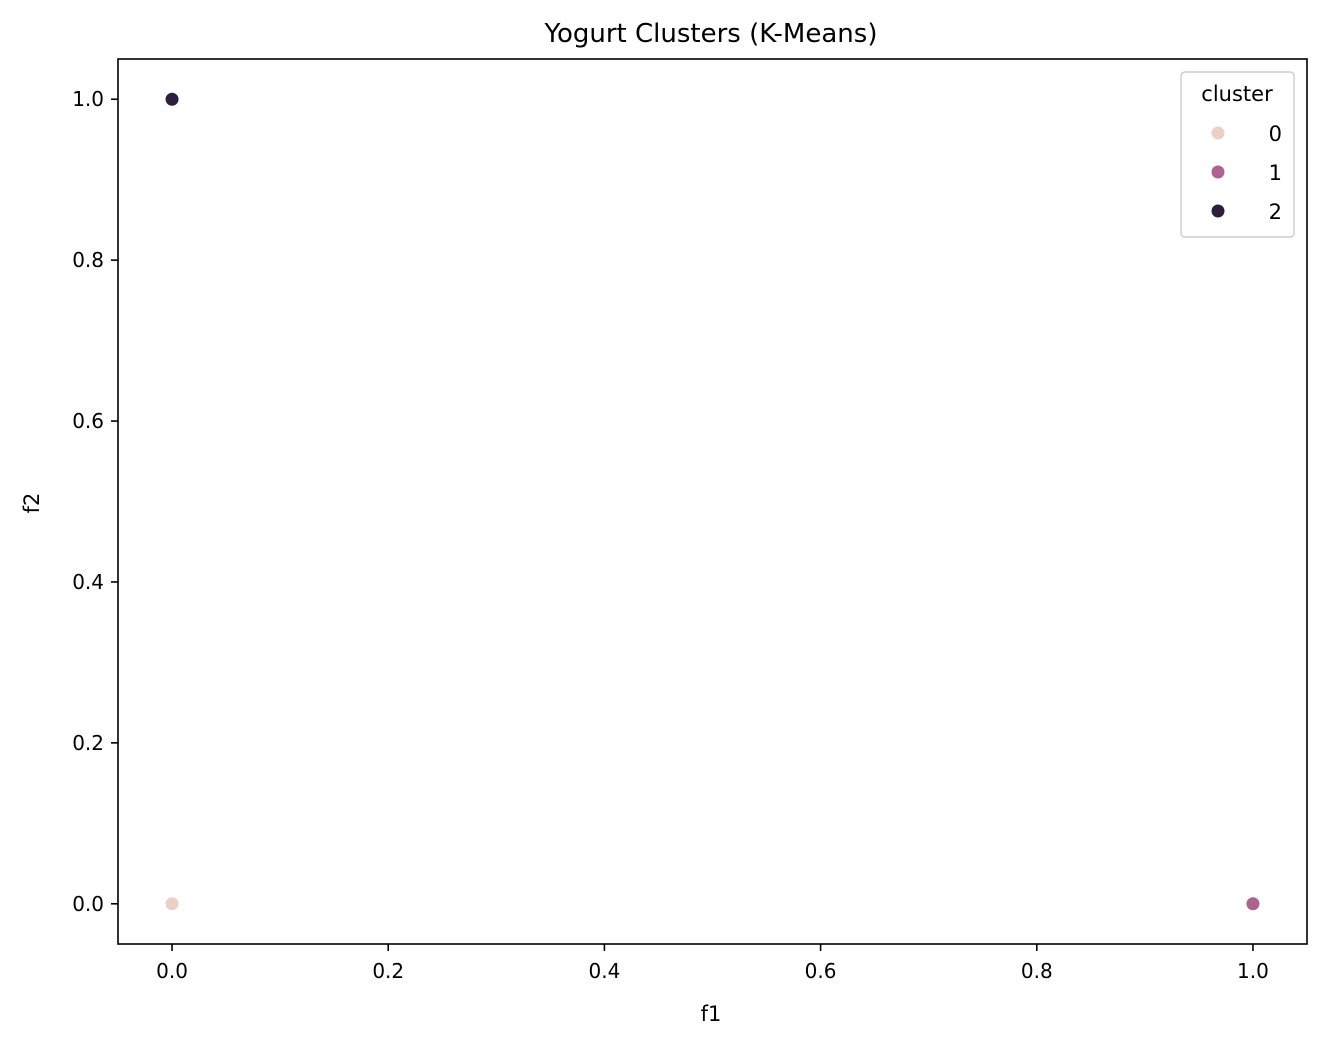 This screenshot has height=1046, width=1326. I want to click on y-tick-label: 0.0, so click(88, 904).